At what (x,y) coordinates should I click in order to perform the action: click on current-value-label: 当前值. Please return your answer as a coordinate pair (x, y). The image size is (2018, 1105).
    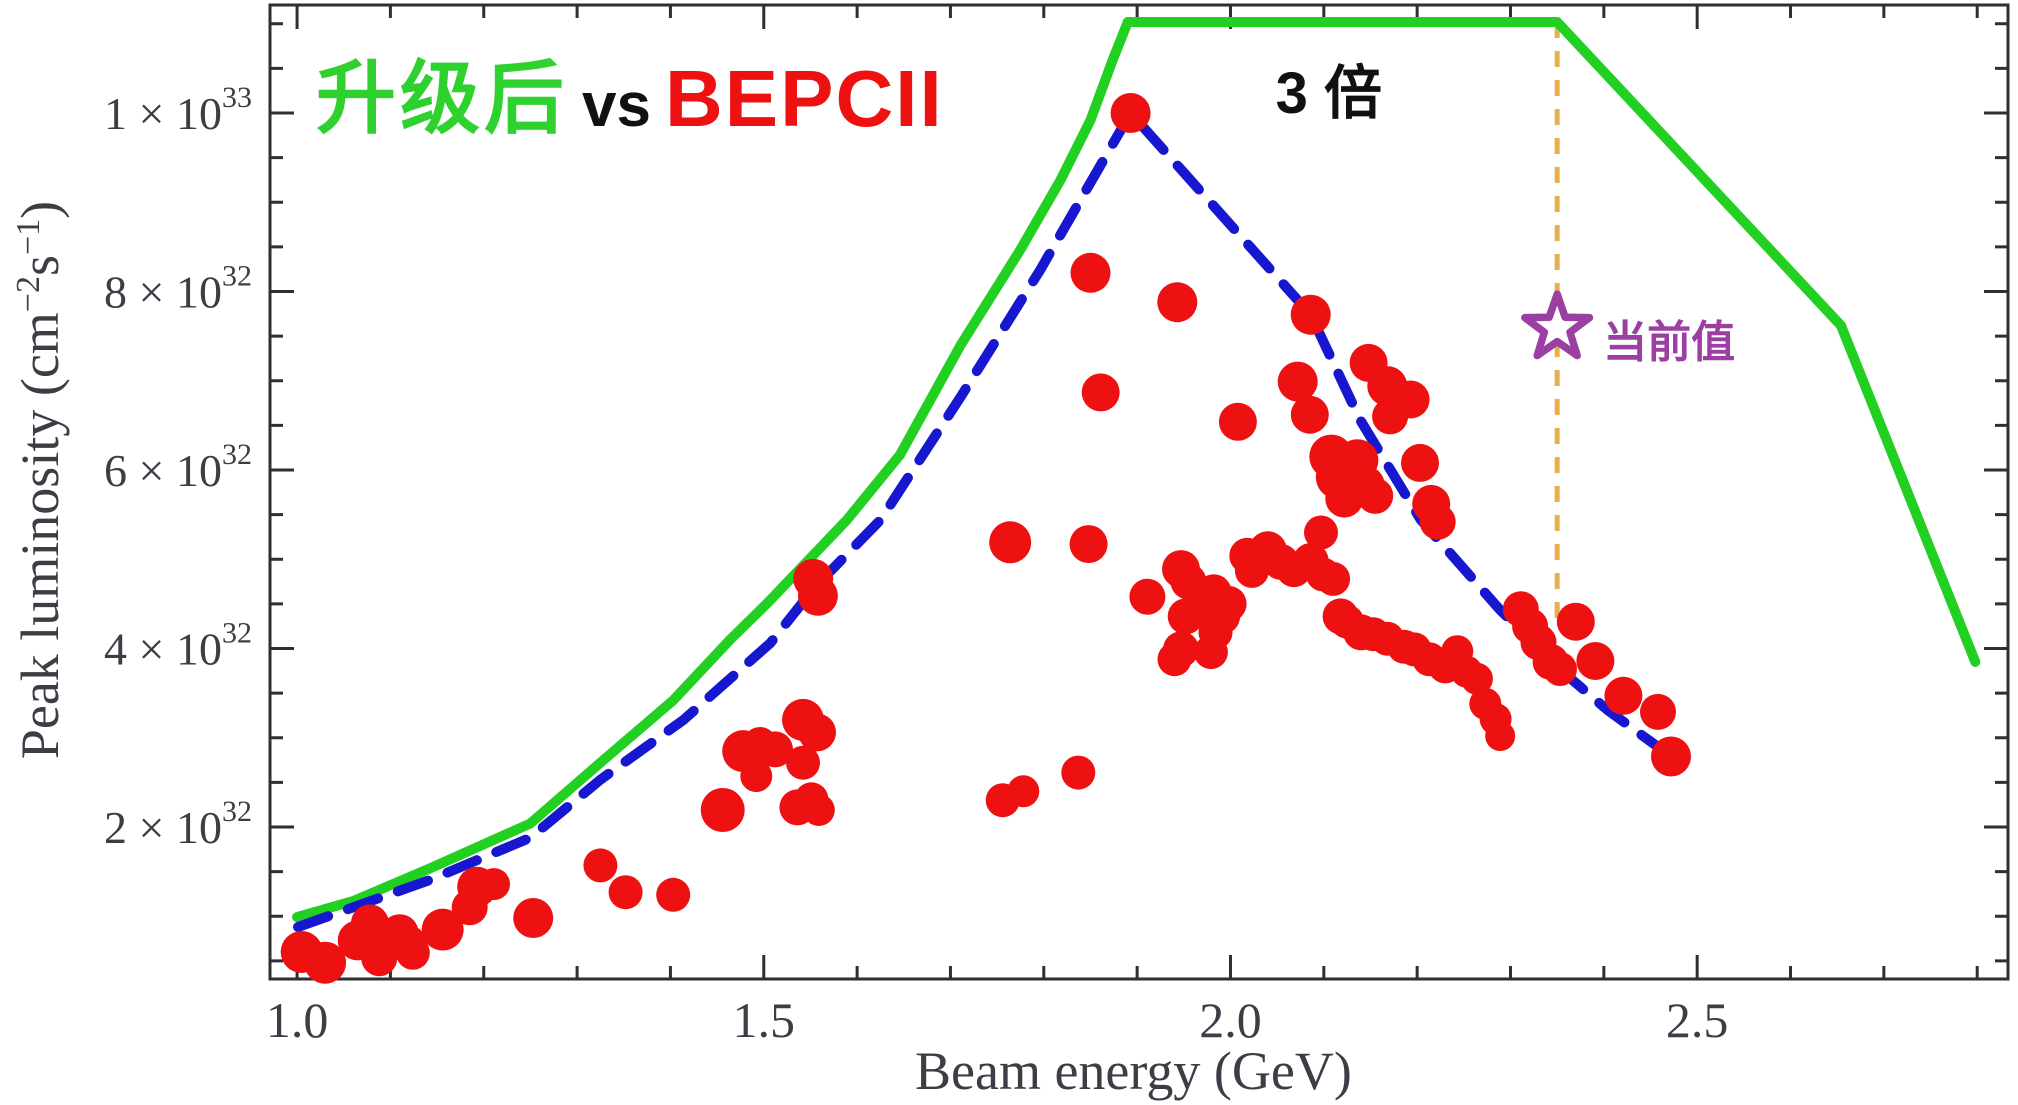
    Looking at the image, I should click on (1669, 342).